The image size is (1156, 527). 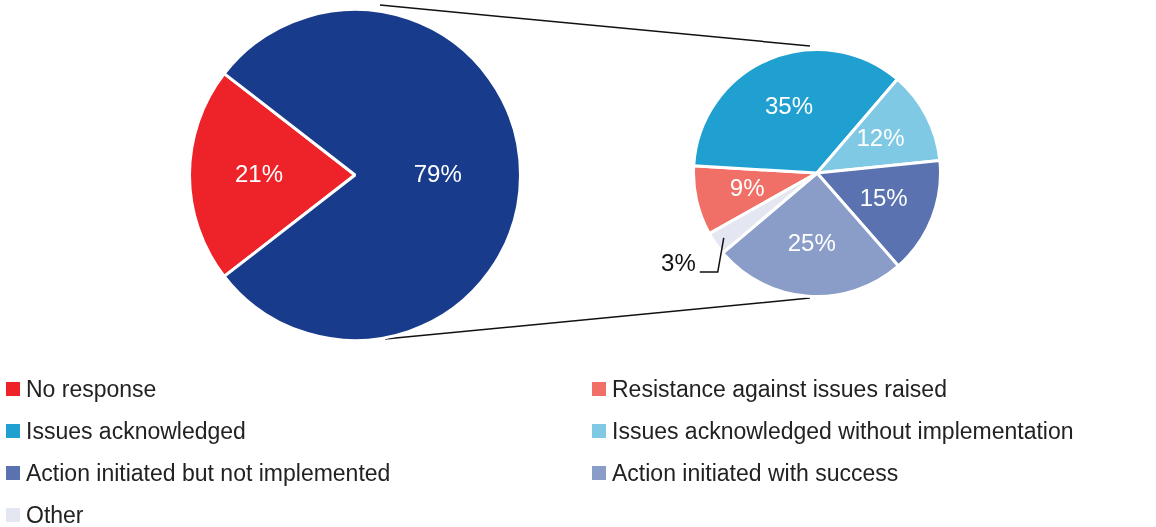 I want to click on legend-label: Action initiated but not implemented, so click(x=208, y=473).